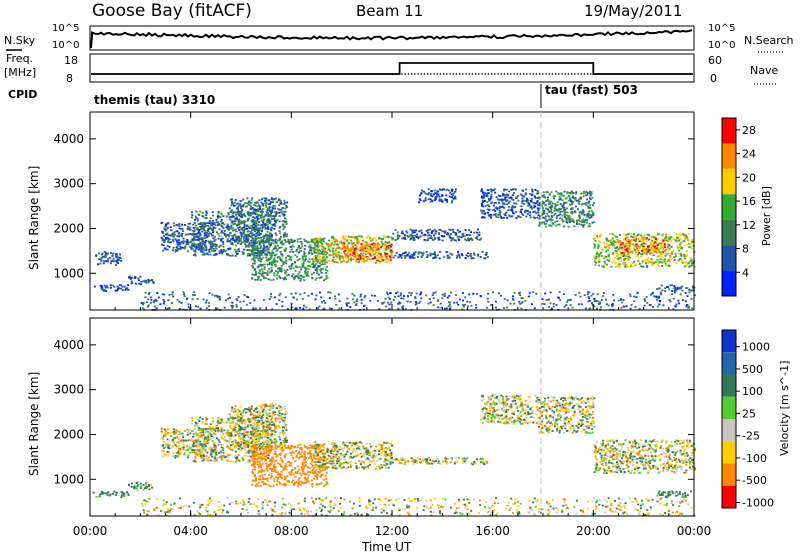 This screenshot has height=554, width=800. I want to click on y-tick-label: 4000, so click(68, 139).